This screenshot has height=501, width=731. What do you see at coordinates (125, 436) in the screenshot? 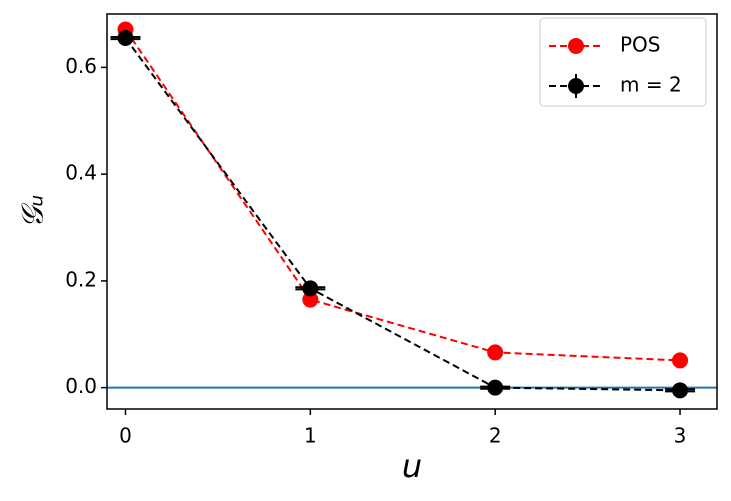
I see `x-tick-label: 0` at bounding box center [125, 436].